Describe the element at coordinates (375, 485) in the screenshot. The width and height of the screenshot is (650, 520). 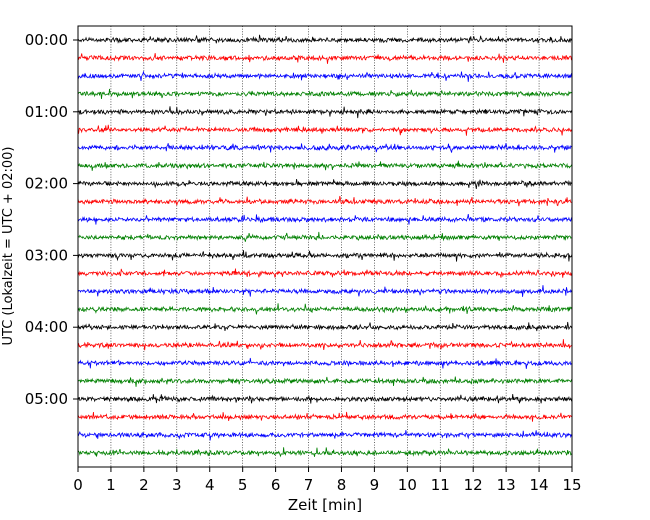
I see `x-tick-label-9: 9` at that location.